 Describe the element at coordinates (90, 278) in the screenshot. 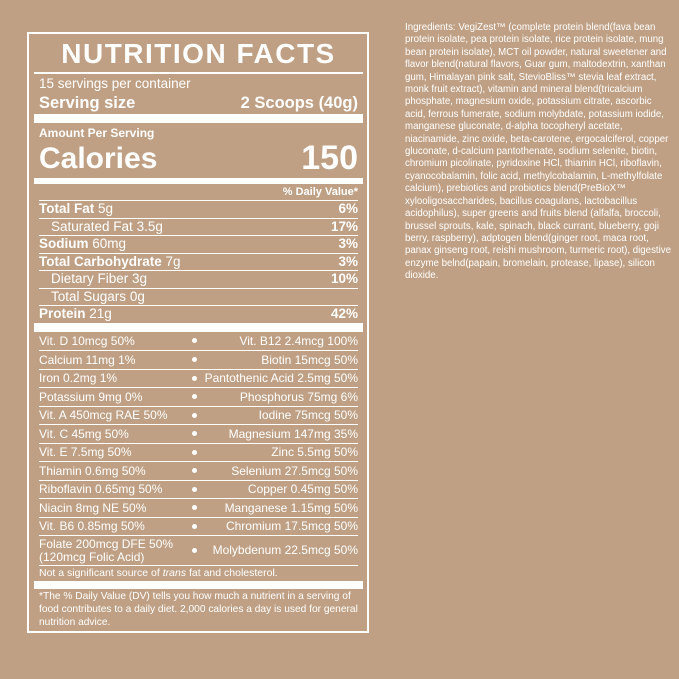

I see `nutrient-name: Dietary Fiber` at that location.